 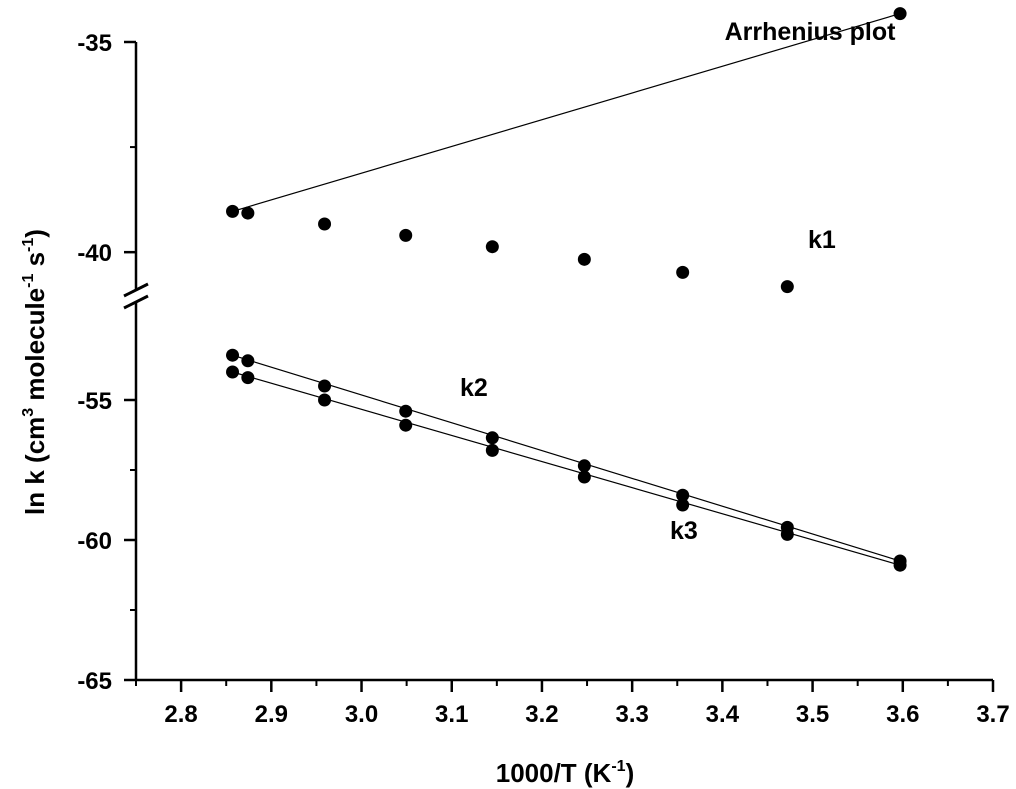 I want to click on x-axis-title: 1000/T (K-1), so click(x=565, y=773).